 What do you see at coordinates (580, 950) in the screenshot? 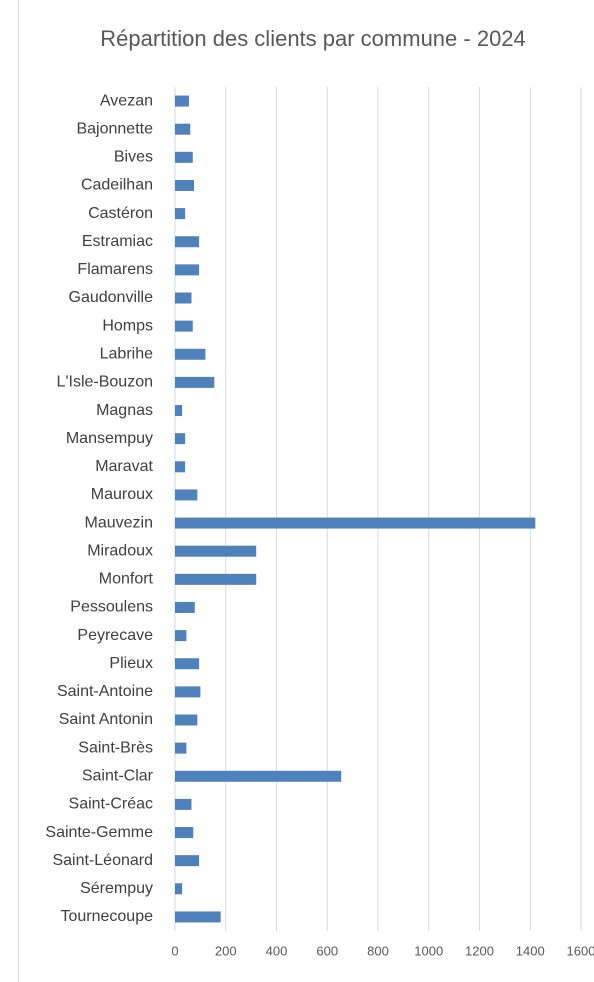
I see `x-tick-label: 1600` at bounding box center [580, 950].